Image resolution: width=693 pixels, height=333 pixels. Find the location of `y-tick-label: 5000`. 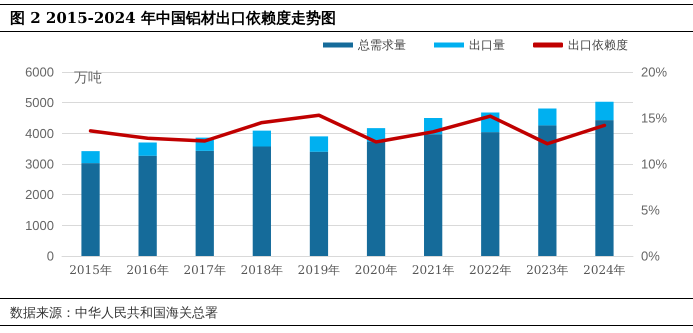

y-tick-label: 5000 is located at coordinates (39, 102).